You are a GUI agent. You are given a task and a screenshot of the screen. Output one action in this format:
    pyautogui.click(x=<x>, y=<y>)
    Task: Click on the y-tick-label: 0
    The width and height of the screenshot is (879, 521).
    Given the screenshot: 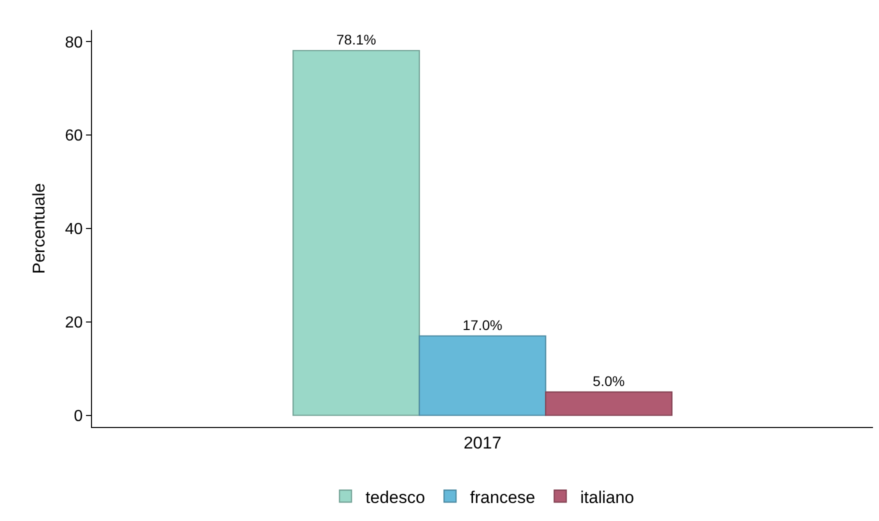 What is the action you would take?
    pyautogui.click(x=78, y=416)
    